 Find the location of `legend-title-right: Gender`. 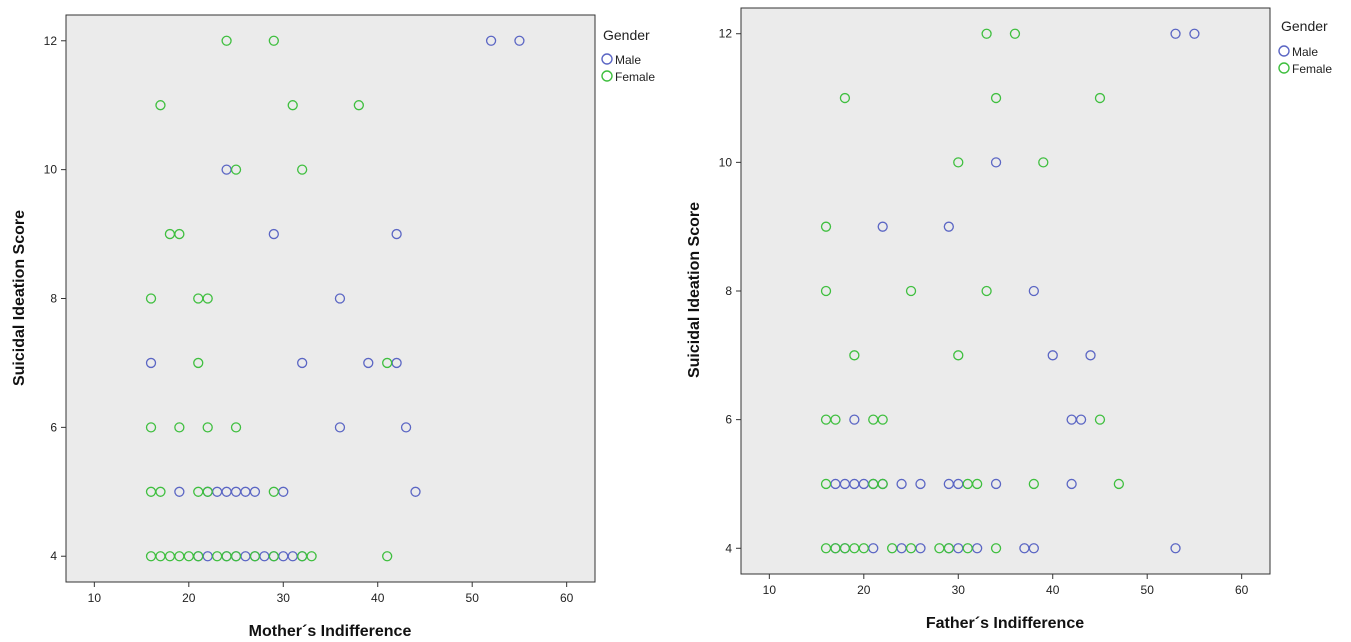

legend-title-right: Gender is located at coordinates (1304, 26).